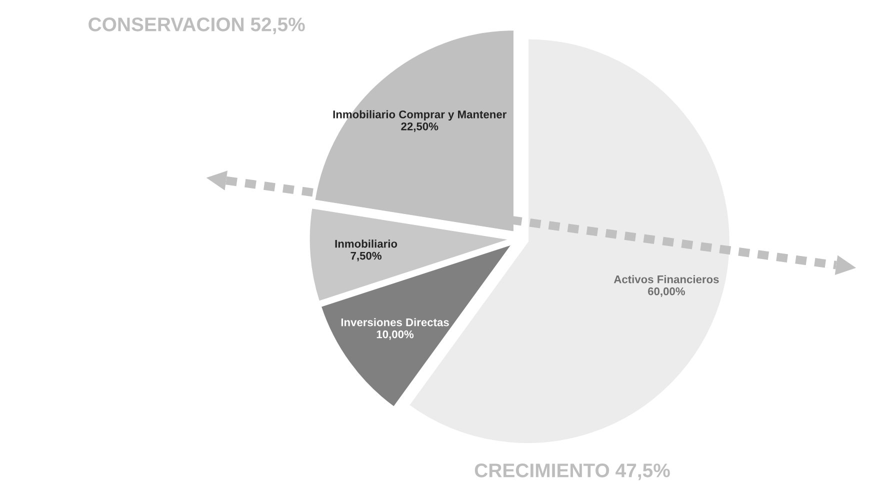  Describe the element at coordinates (366, 257) in the screenshot. I see `data-label: 7,50%` at that location.